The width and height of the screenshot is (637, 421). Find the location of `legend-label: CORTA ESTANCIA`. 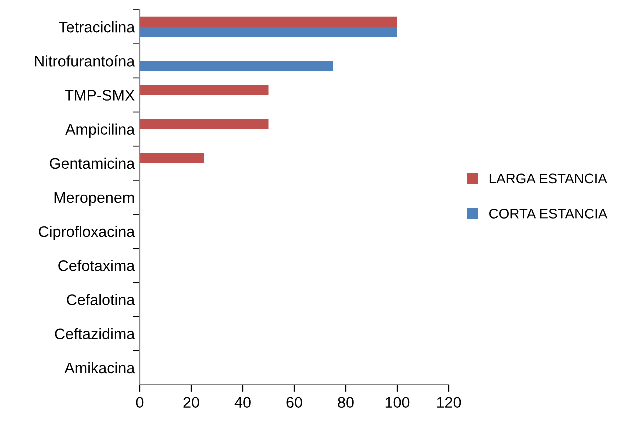

legend-label: CORTA ESTANCIA is located at coordinates (549, 213).